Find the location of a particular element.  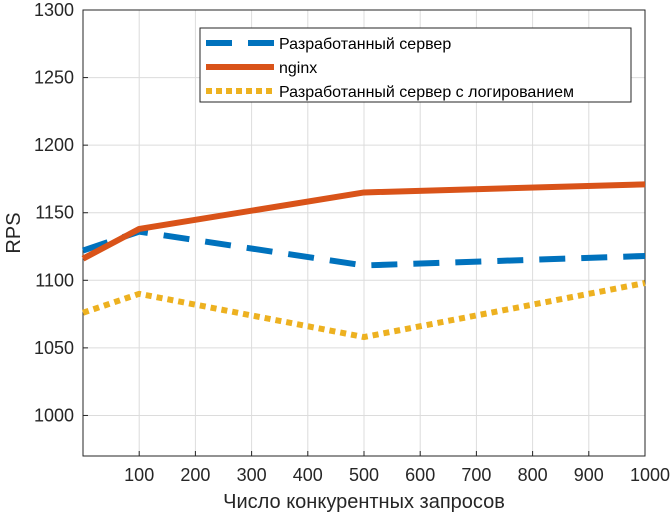

x-tick-label: 1000 is located at coordinates (650, 475).